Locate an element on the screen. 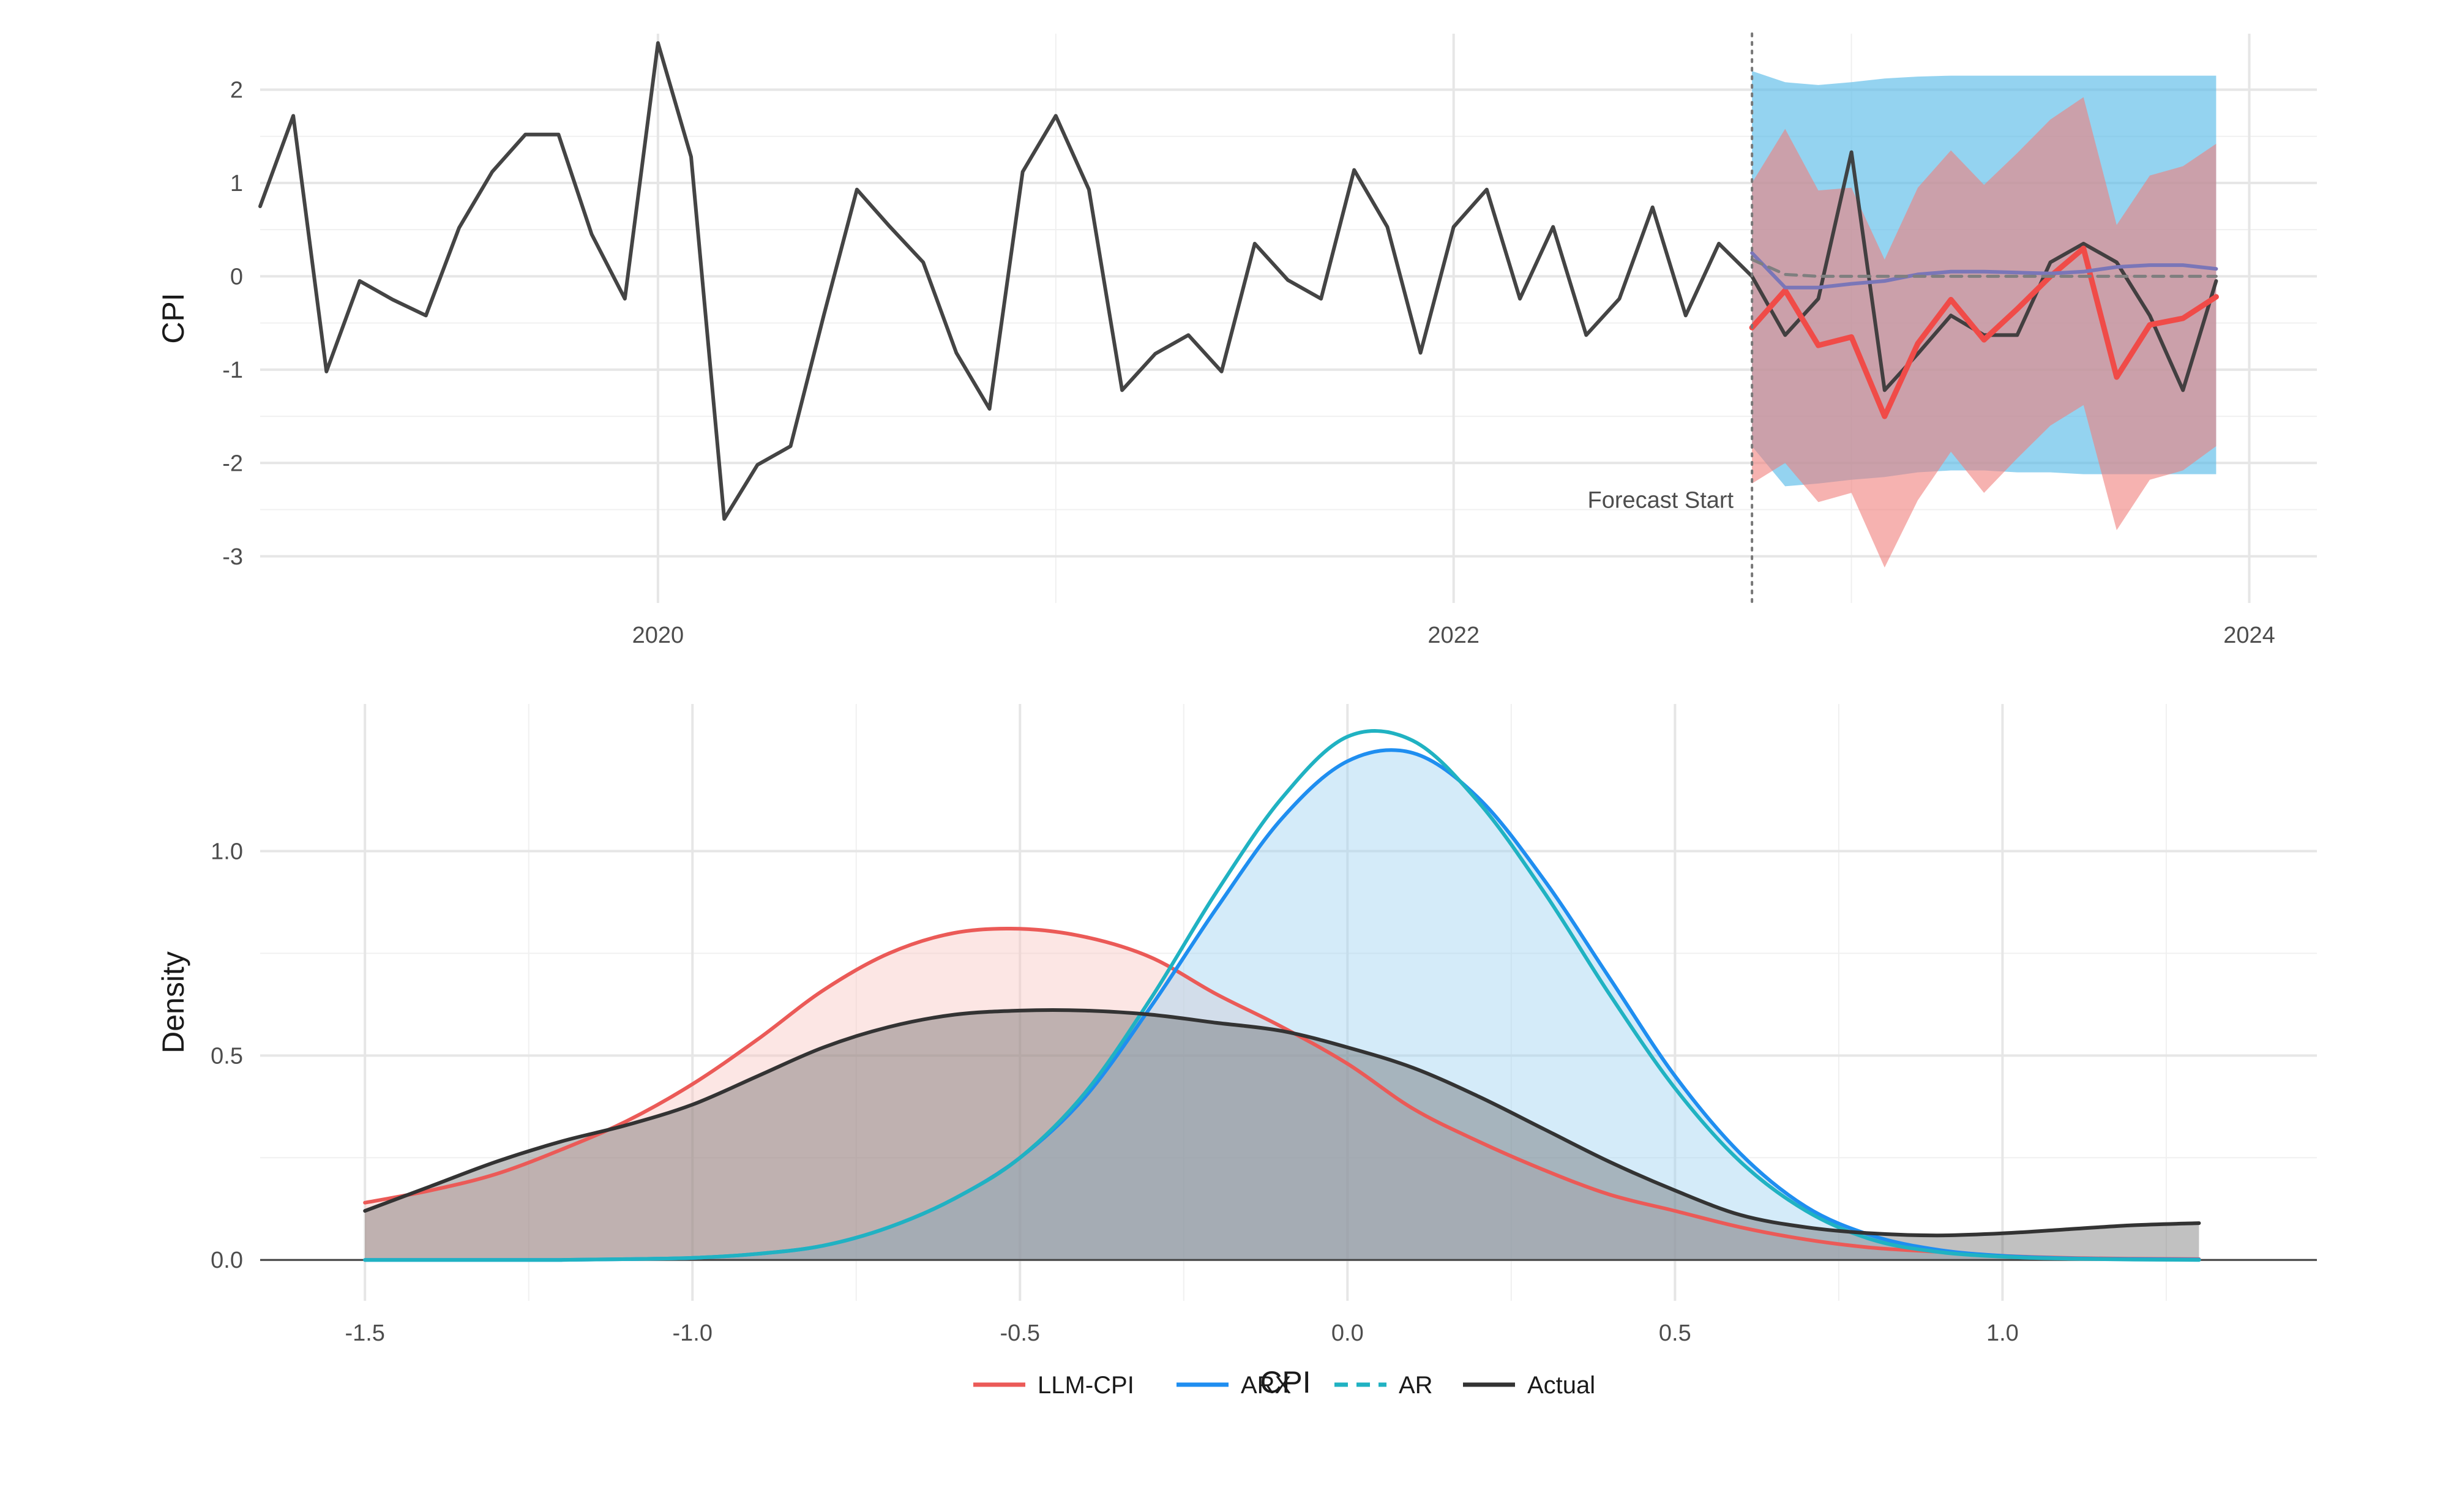 The height and width of the screenshot is (1512, 2443). y-tick-label: 1.0 is located at coordinates (227, 851).